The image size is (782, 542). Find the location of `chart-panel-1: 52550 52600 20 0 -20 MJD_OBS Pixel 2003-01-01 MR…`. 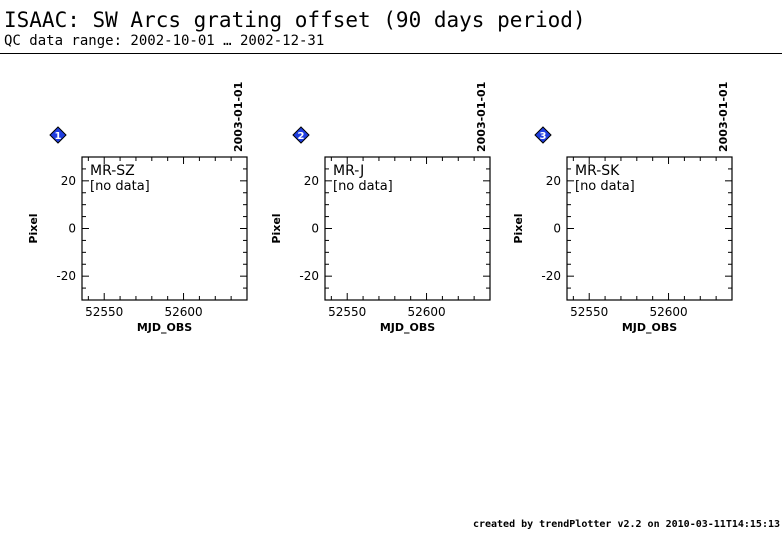

chart-panel-1: 52550 52600 20 0 -20 MJD_OBS Pixel 2003-01-01 MR… is located at coordinates (137, 208).